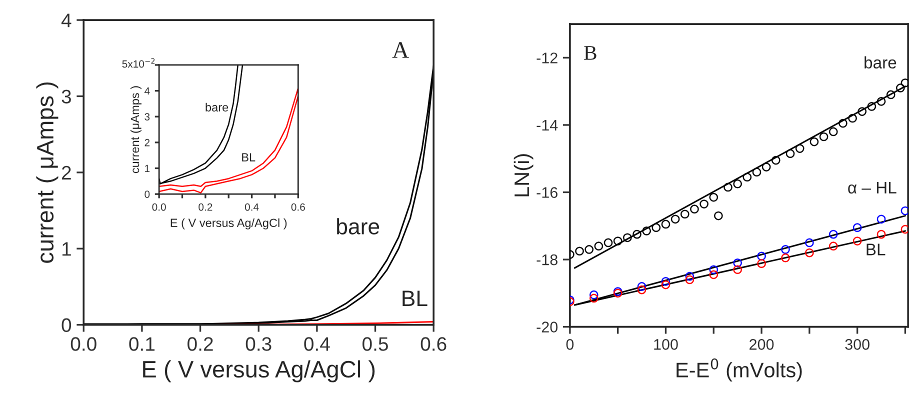  I want to click on annotation: 5x10$^{−2}$, so click(138, 63).